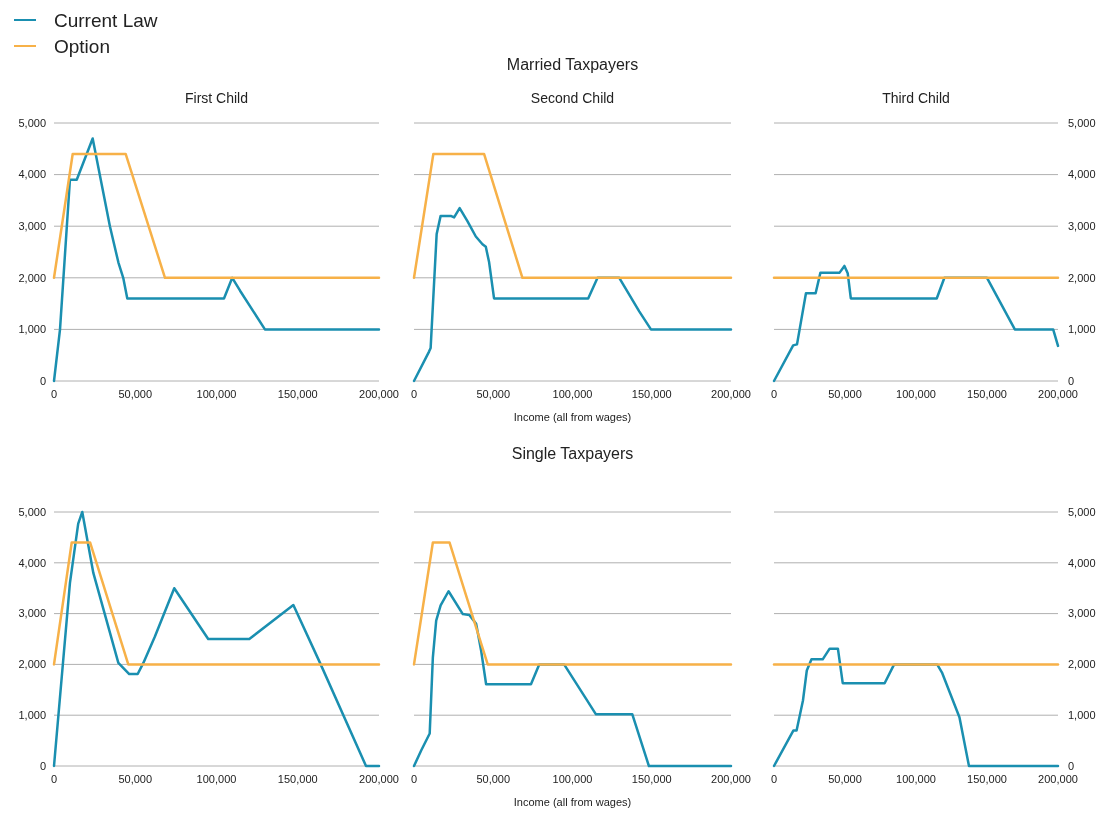  I want to click on legend-label: Current Law, so click(106, 20).